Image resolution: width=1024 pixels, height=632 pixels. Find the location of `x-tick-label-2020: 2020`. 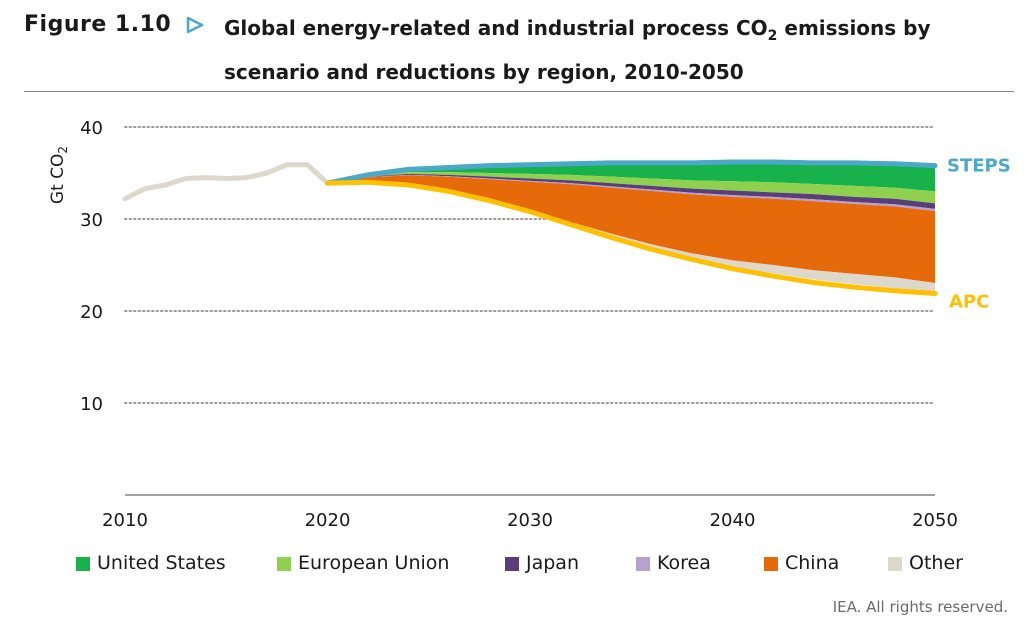

x-tick-label-2020: 2020 is located at coordinates (328, 520).